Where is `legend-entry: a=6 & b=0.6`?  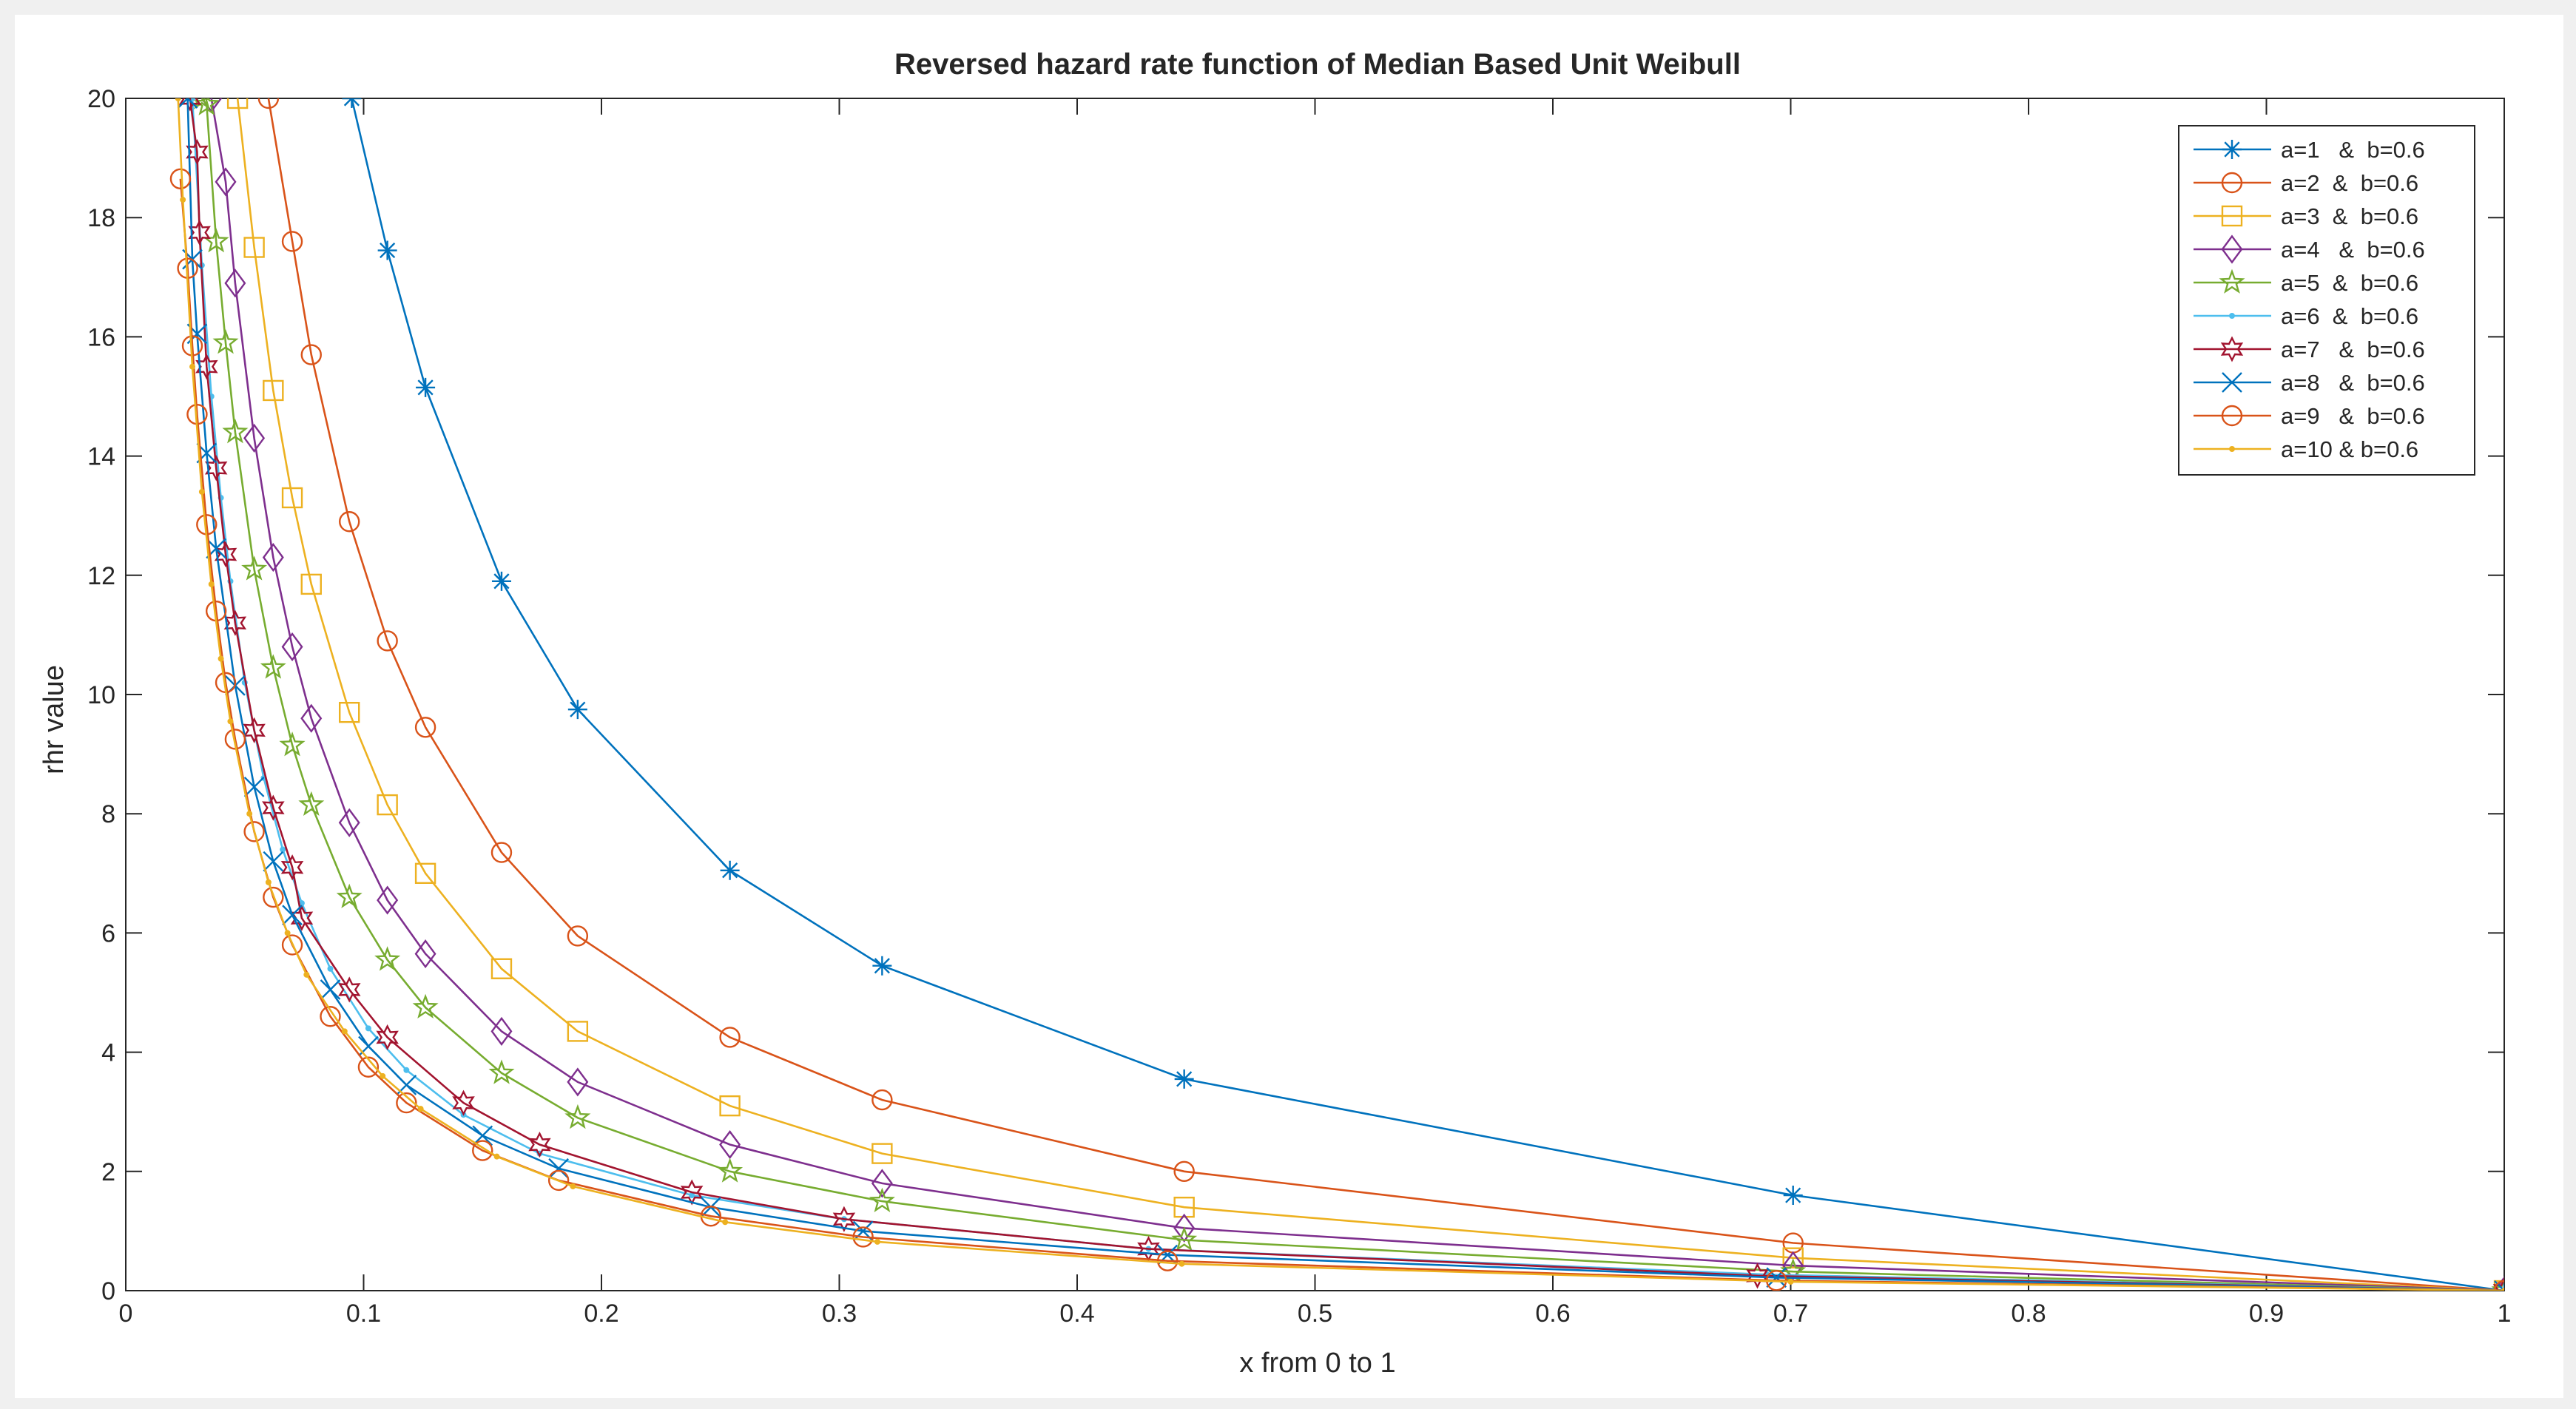
legend-entry: a=6 & b=0.6 is located at coordinates (2306, 316).